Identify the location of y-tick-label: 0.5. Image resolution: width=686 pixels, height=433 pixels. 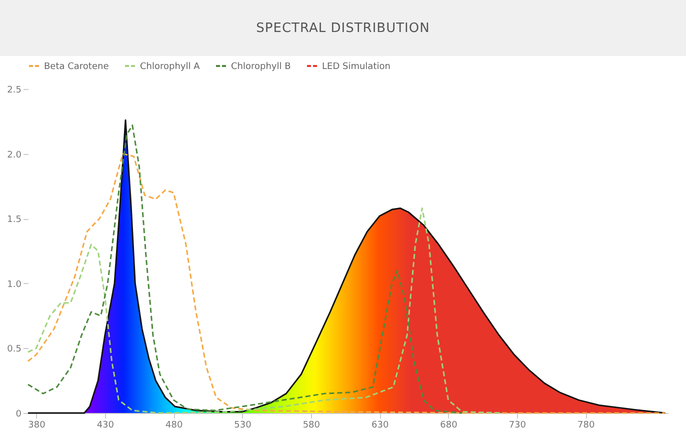
(14, 349).